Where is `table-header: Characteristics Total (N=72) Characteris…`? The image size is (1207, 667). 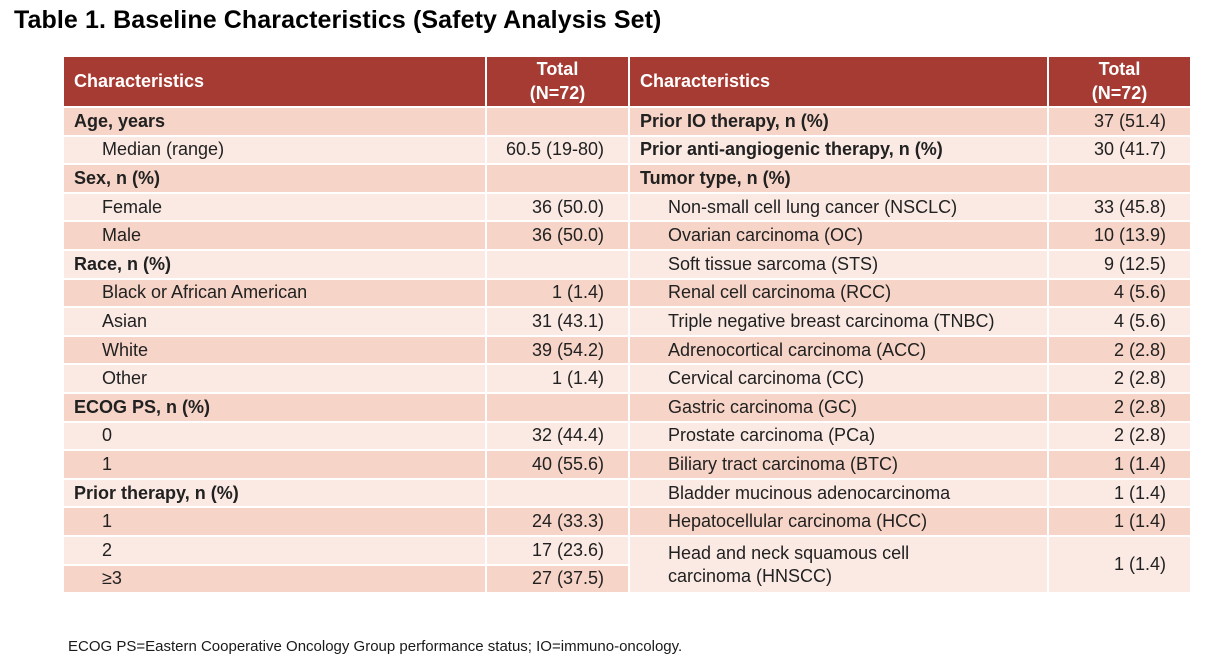 table-header: Characteristics Total (N=72) Characteris… is located at coordinates (627, 81).